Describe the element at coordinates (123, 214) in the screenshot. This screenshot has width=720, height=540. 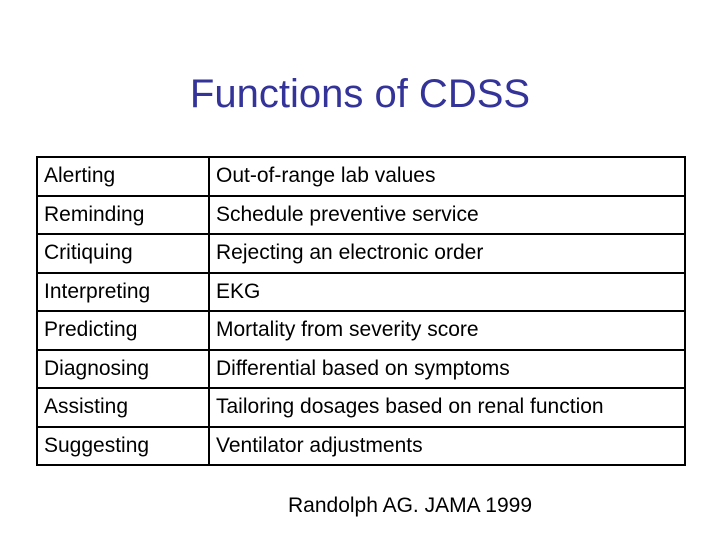
I see `function-cell: Reminding` at that location.